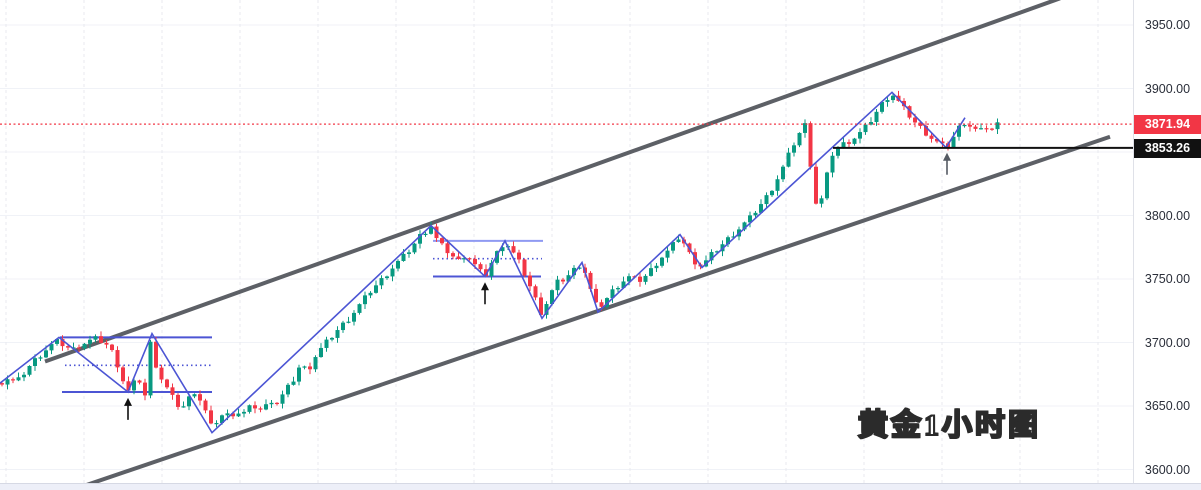  I want to click on time-axis, so click(600, 486).